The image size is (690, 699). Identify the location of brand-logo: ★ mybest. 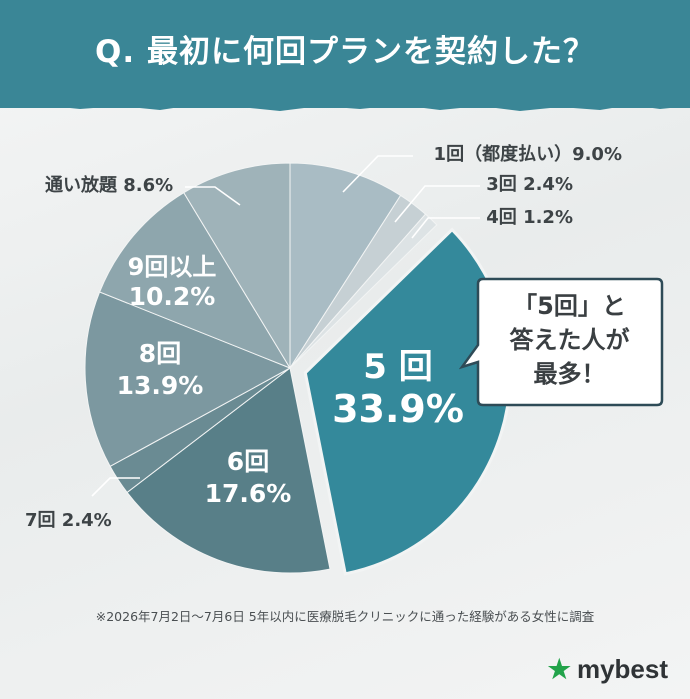
(608, 669).